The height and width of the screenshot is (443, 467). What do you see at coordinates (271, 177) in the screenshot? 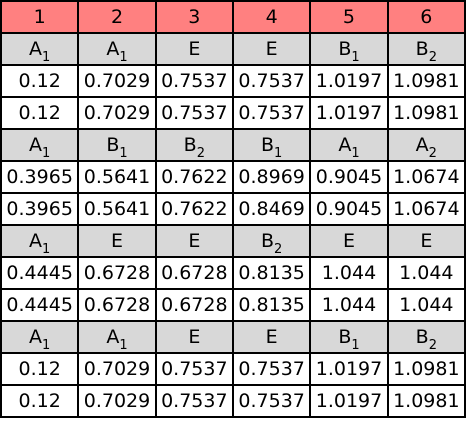
I see `value-cell: 0.8969` at bounding box center [271, 177].